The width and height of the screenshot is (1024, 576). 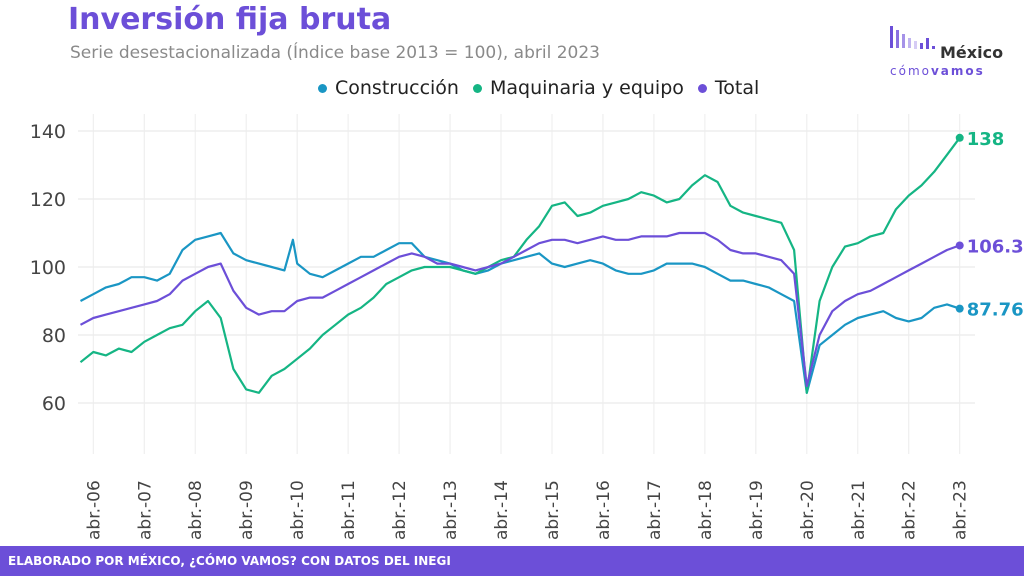 I want to click on y-axis-tick-labels: 60 80 100 120 140, so click(x=48, y=268).